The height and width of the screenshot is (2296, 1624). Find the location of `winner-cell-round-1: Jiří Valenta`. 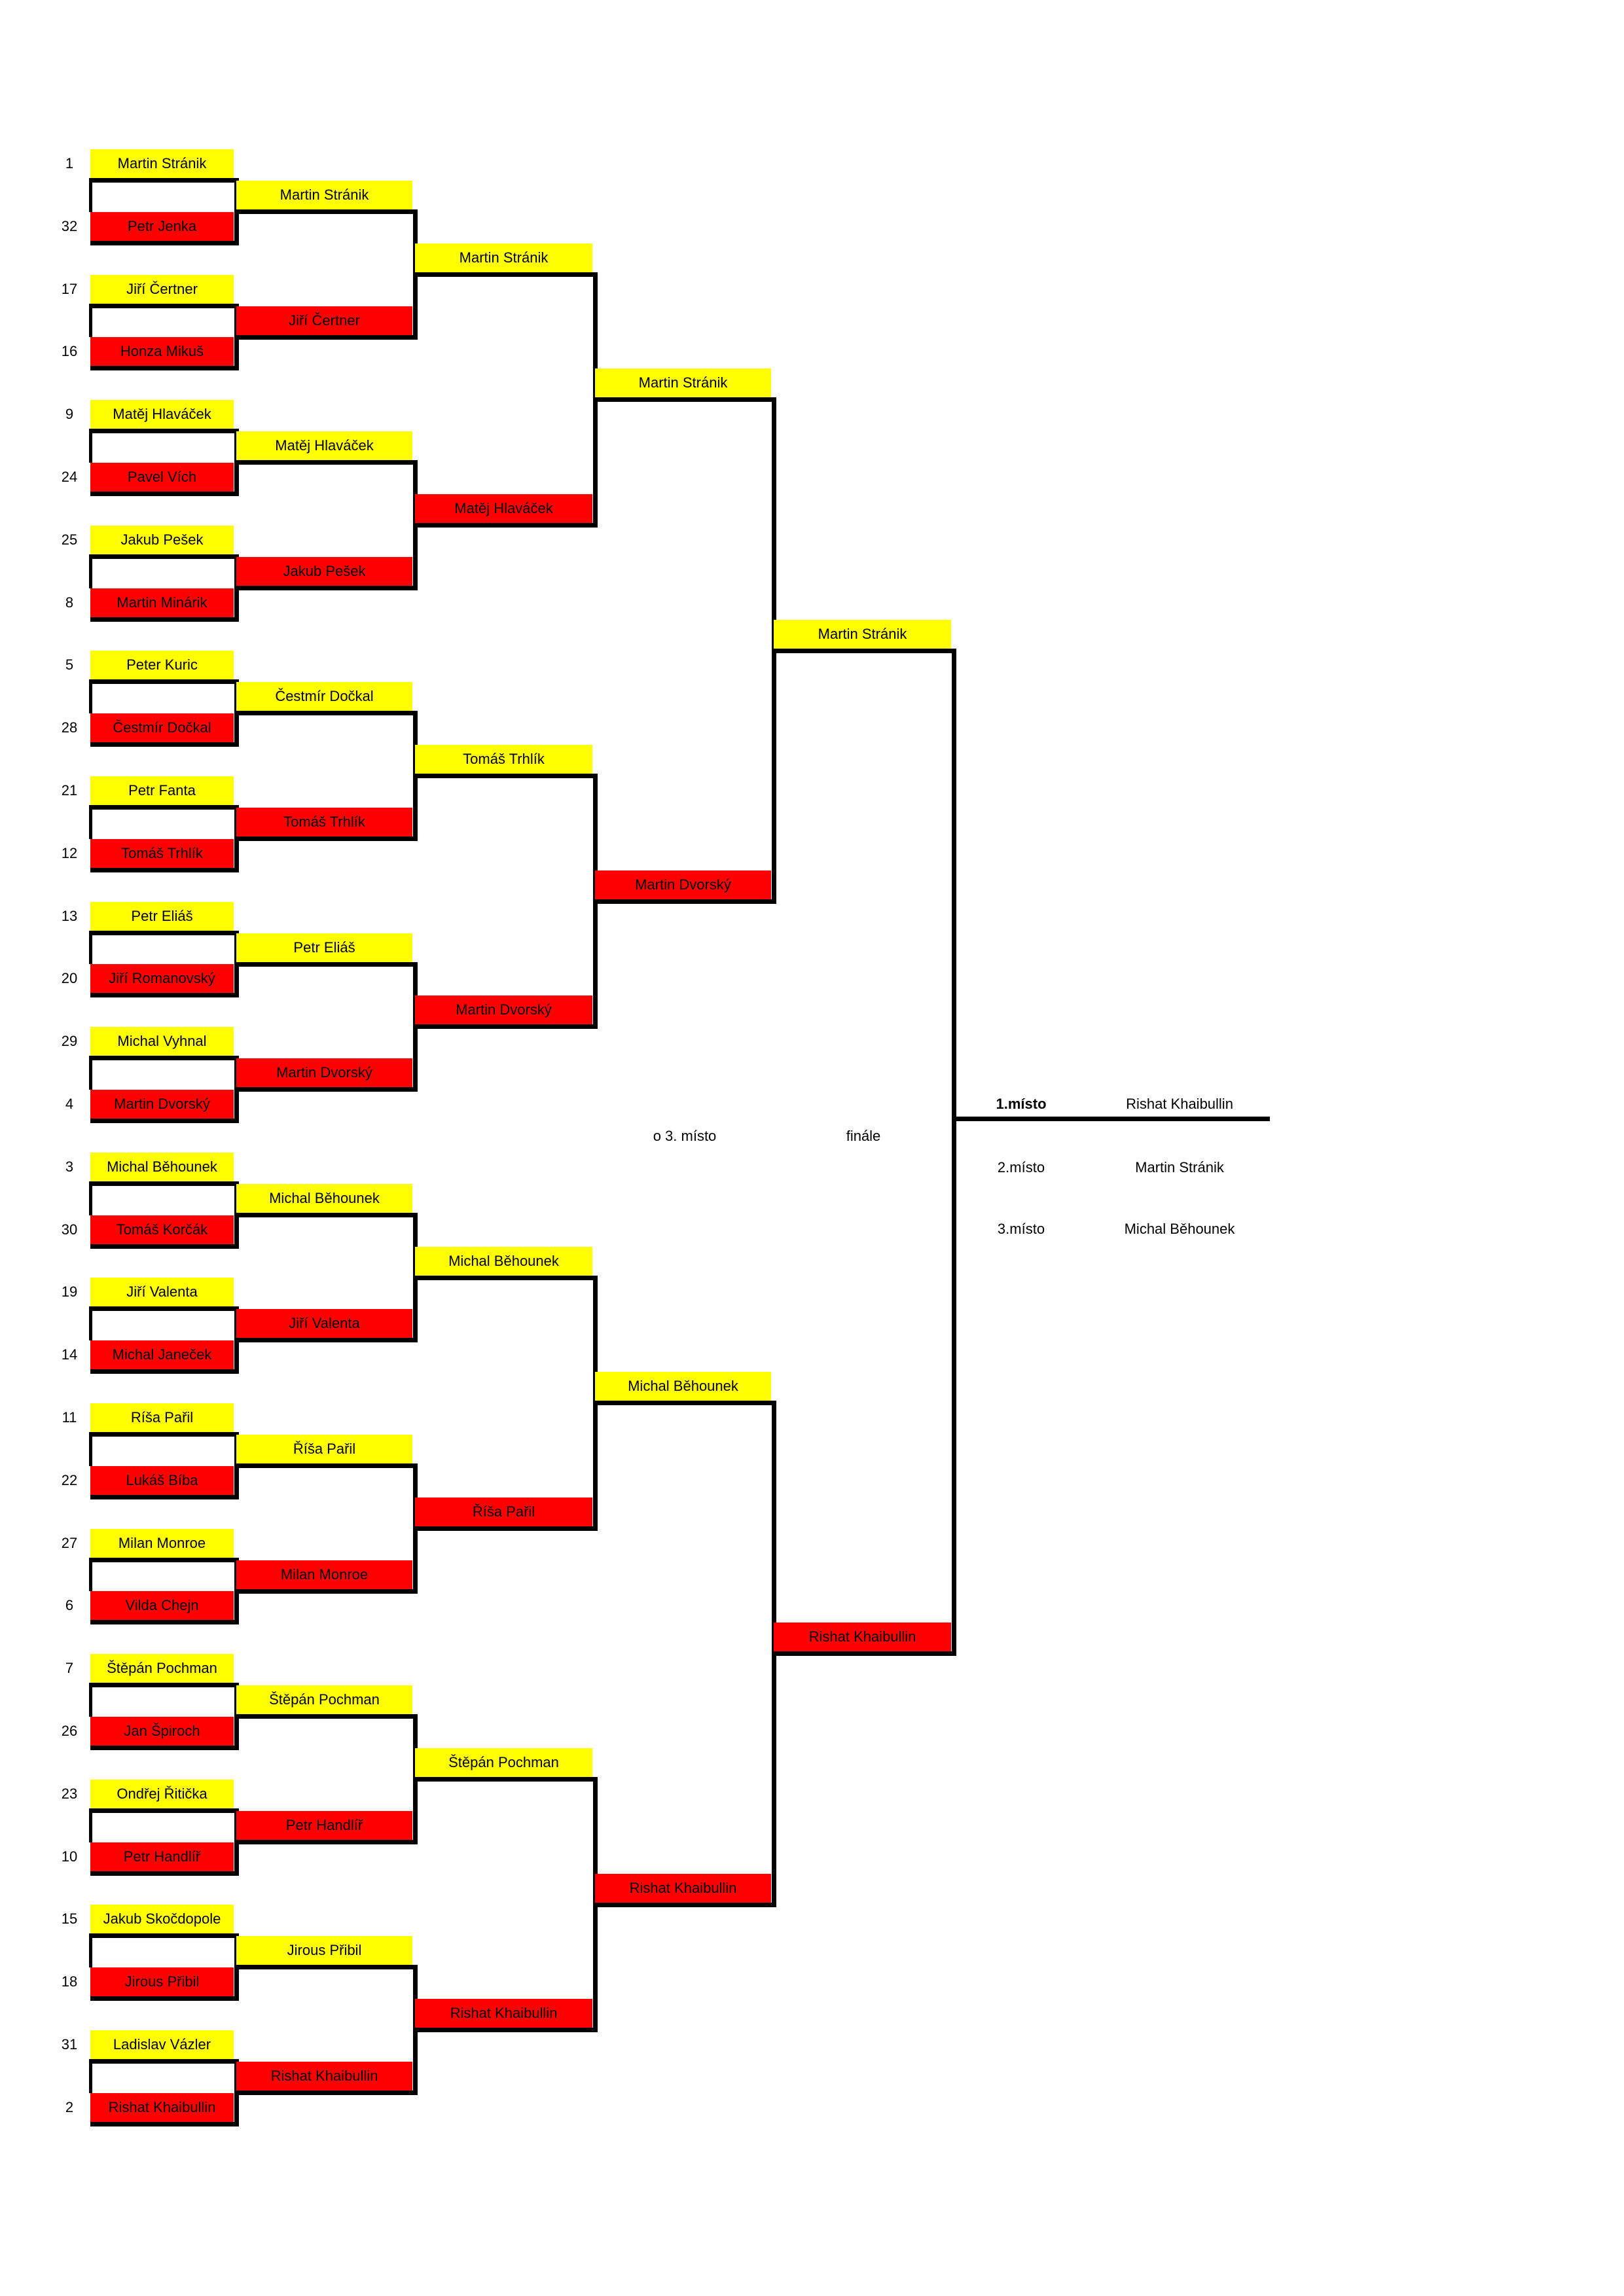

winner-cell-round-1: Jiří Valenta is located at coordinates (162, 1292).